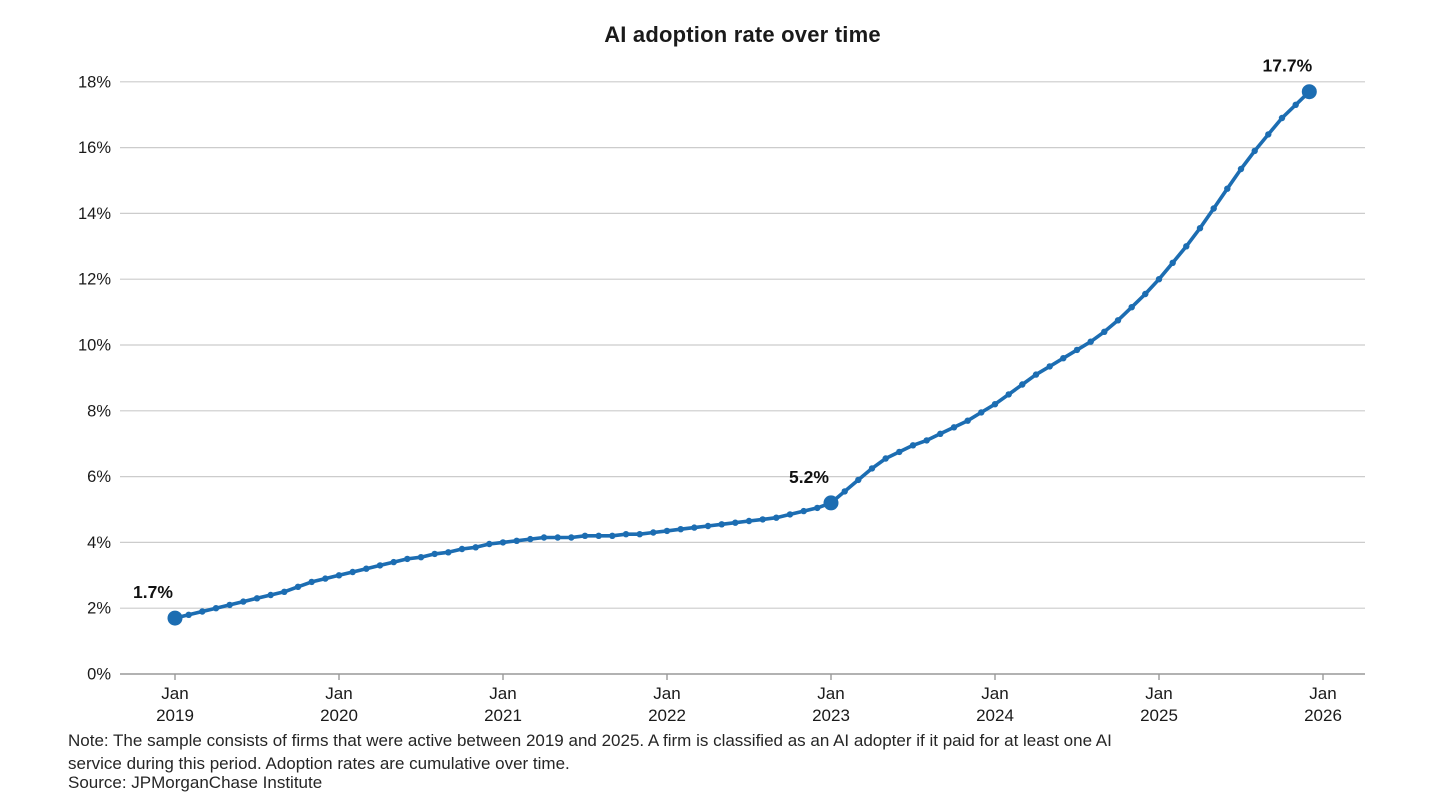 The image size is (1440, 810). I want to click on y-axis-label: 10%, so click(94, 346).